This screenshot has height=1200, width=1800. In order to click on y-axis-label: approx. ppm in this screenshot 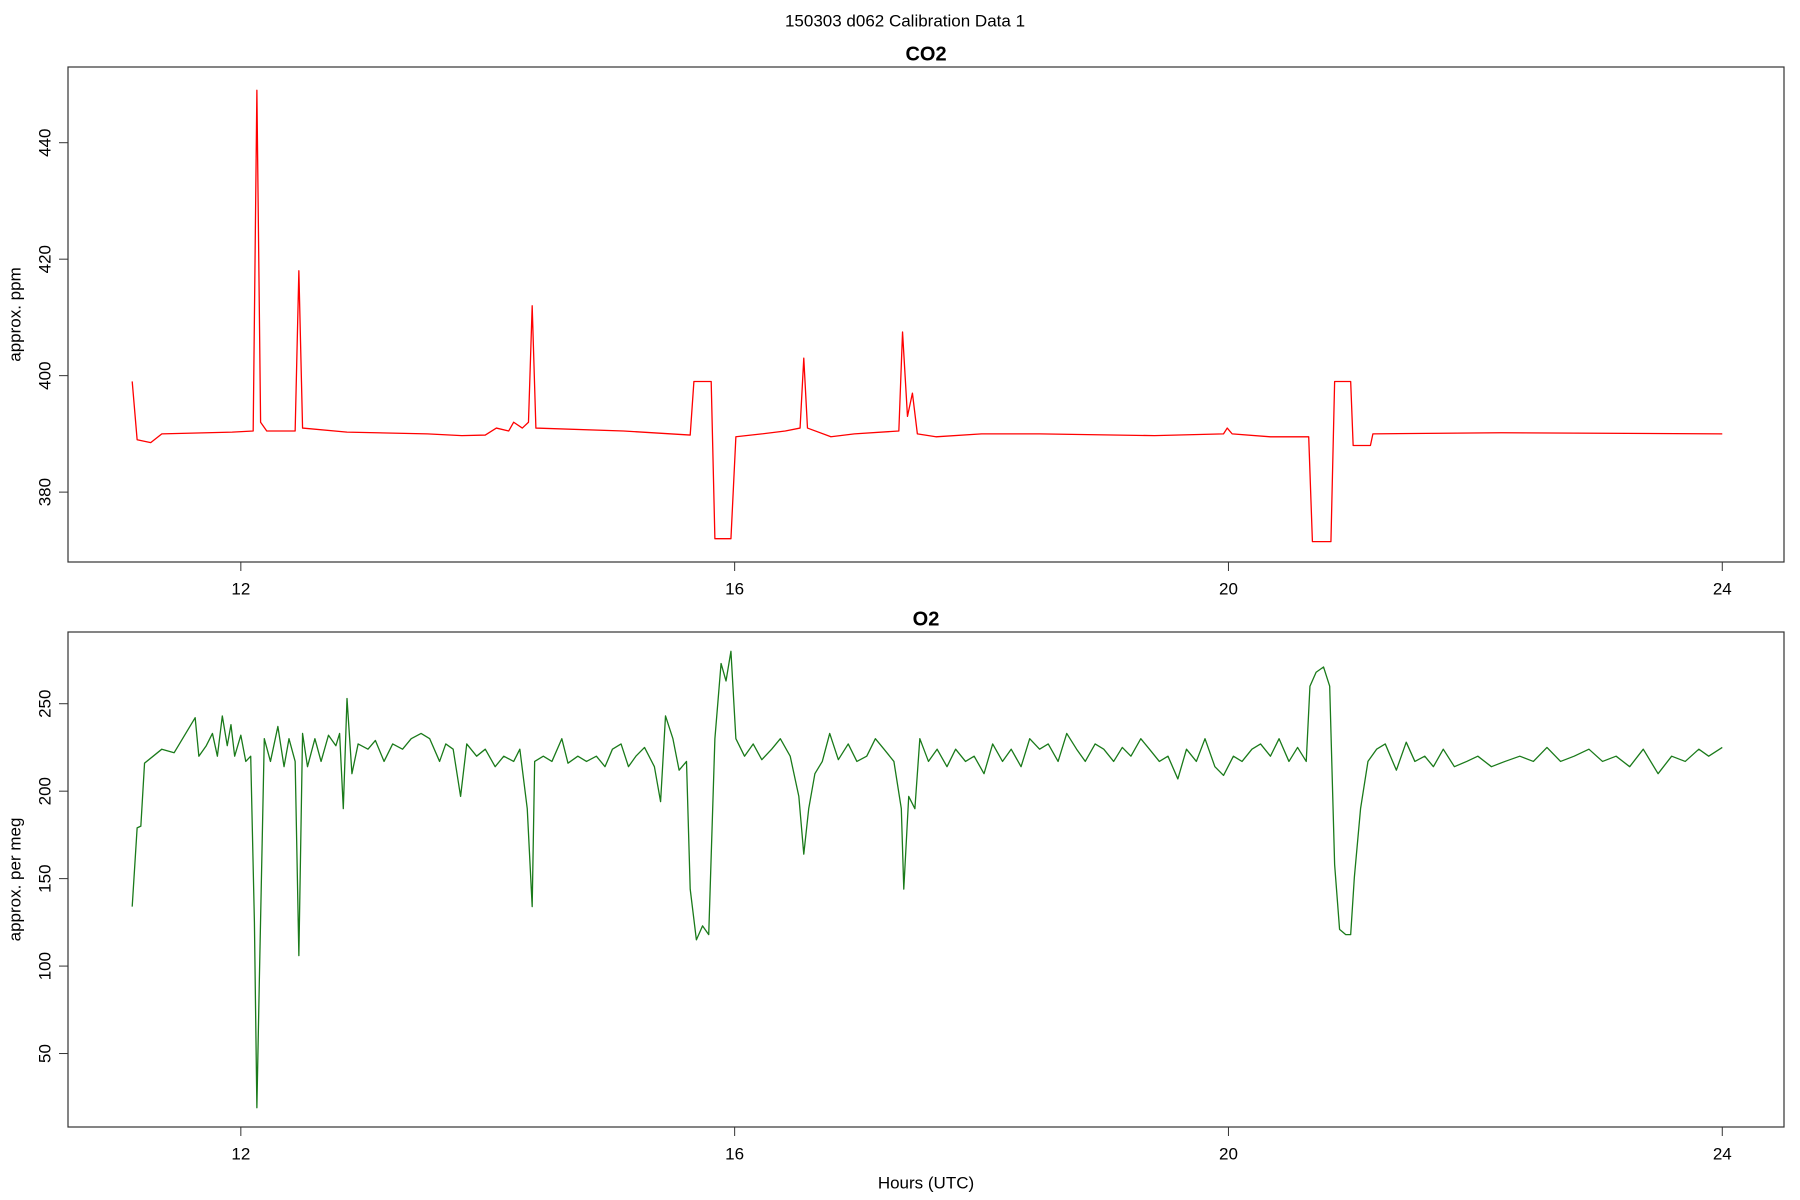, I will do `click(14, 314)`.